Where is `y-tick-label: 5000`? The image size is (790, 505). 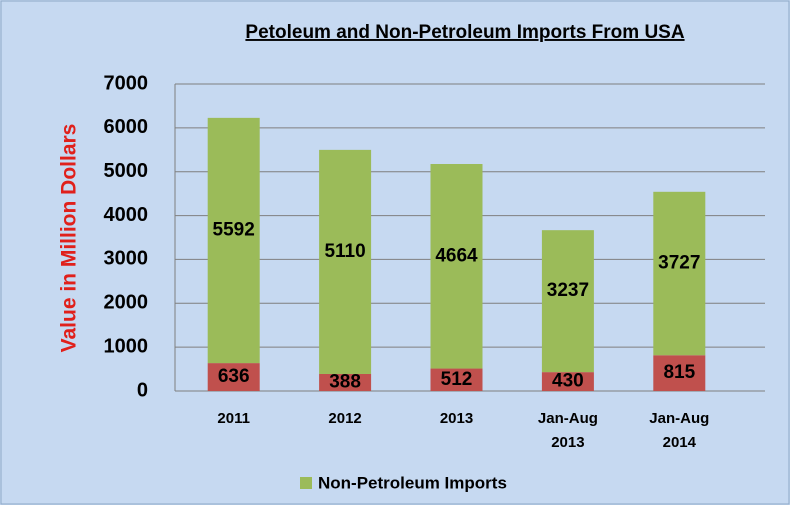 y-tick-label: 5000 is located at coordinates (126, 171).